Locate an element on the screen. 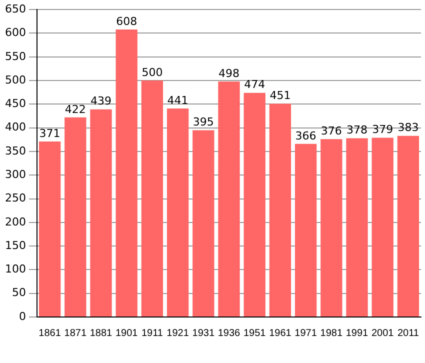 This screenshot has height=363, width=425. data-label: 608 is located at coordinates (127, 21).